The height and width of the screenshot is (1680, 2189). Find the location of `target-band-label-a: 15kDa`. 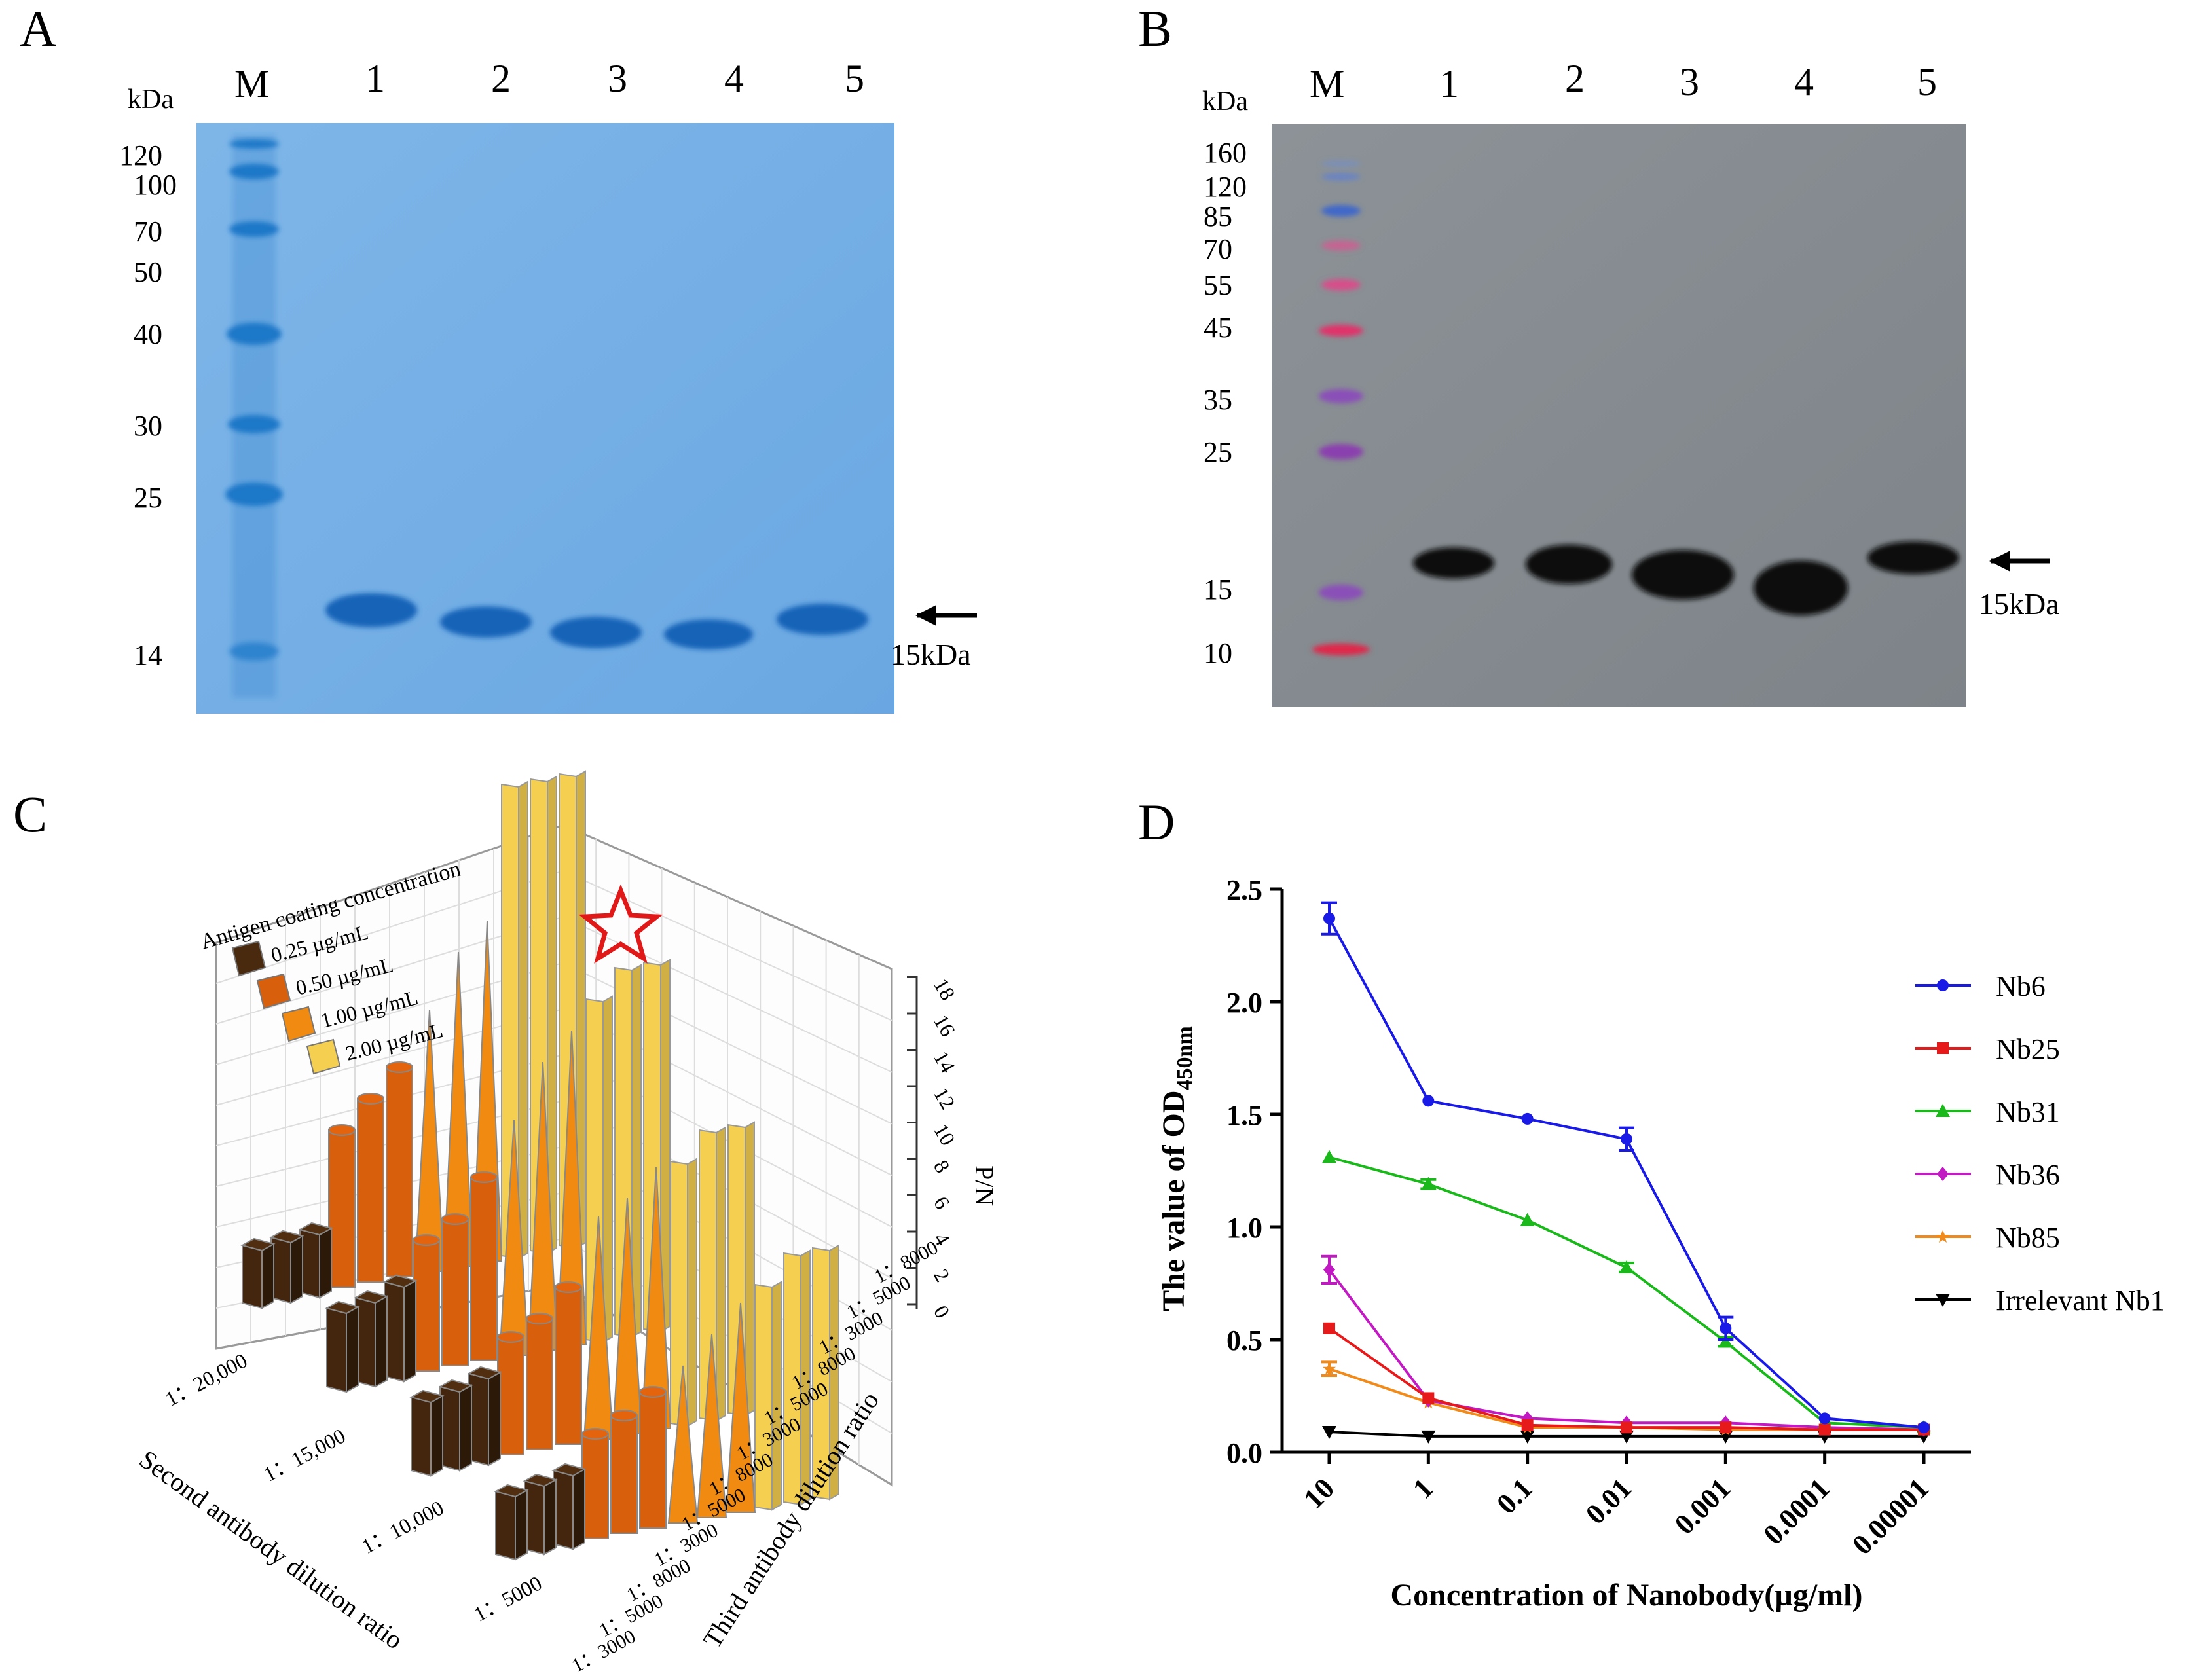

target-band-label-a: 15kDa is located at coordinates (931, 654).